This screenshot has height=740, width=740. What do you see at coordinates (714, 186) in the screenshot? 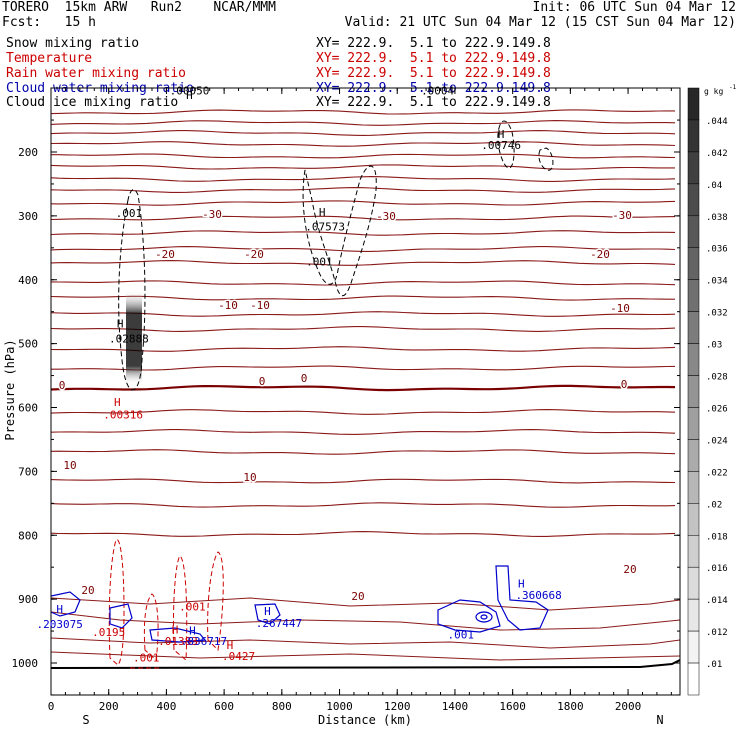
I see `colorbar-tick-label: .04` at bounding box center [714, 186].